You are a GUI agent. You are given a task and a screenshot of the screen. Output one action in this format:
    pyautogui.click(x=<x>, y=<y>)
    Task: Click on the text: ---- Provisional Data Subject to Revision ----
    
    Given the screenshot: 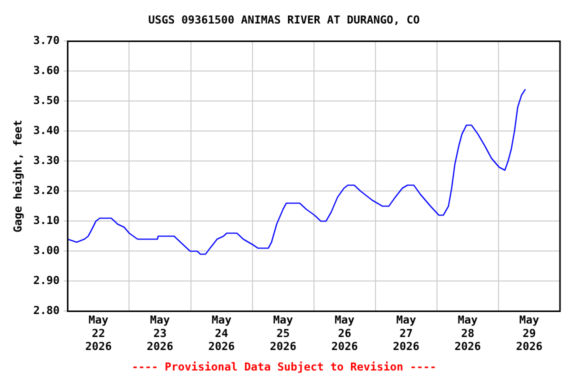 What is the action you would take?
    pyautogui.click(x=284, y=367)
    